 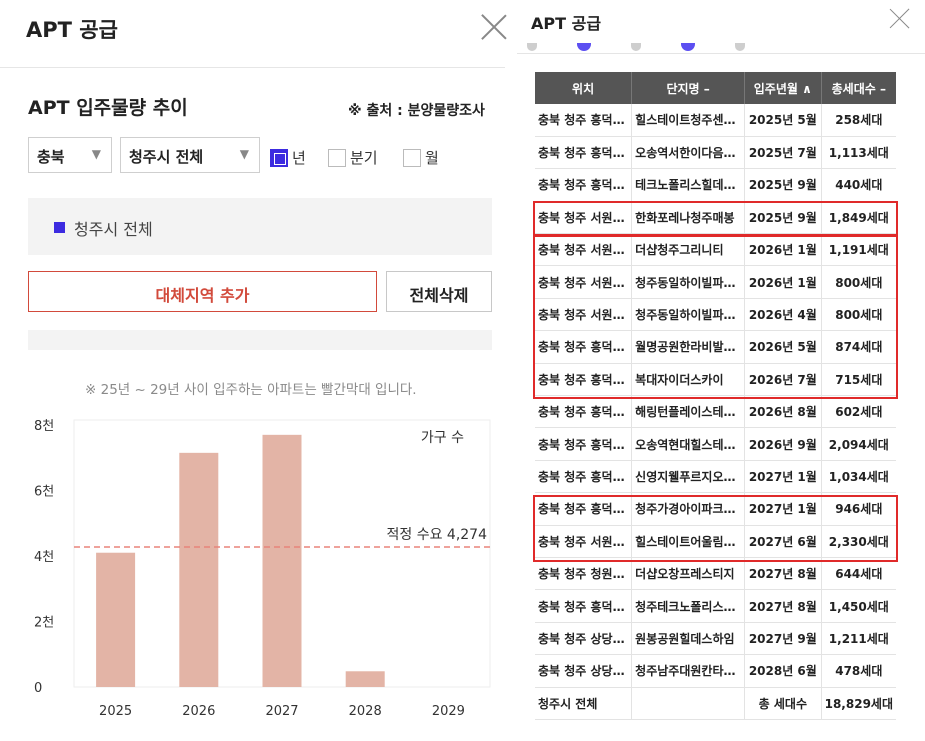 What do you see at coordinates (584, 703) in the screenshot?
I see `cell-location: 청주시 전체` at bounding box center [584, 703].